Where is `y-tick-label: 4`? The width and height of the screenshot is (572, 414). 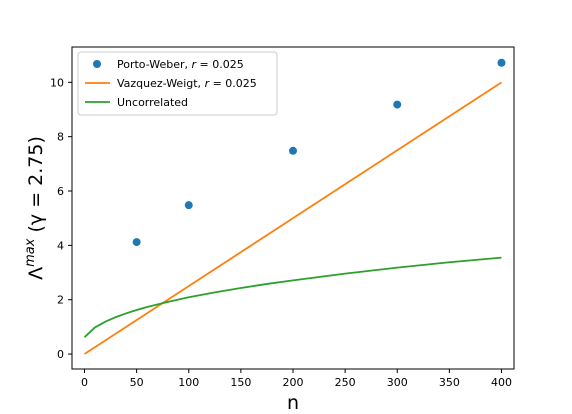 y-tick-label: 4 is located at coordinates (60, 245).